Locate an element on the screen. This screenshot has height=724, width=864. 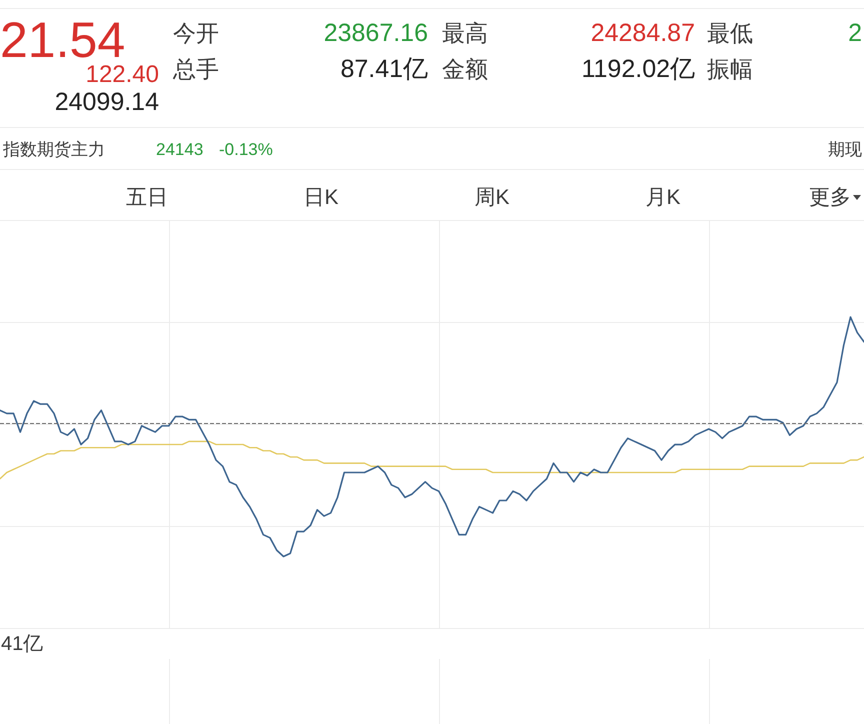
text: 24143 is located at coordinates (180, 149).